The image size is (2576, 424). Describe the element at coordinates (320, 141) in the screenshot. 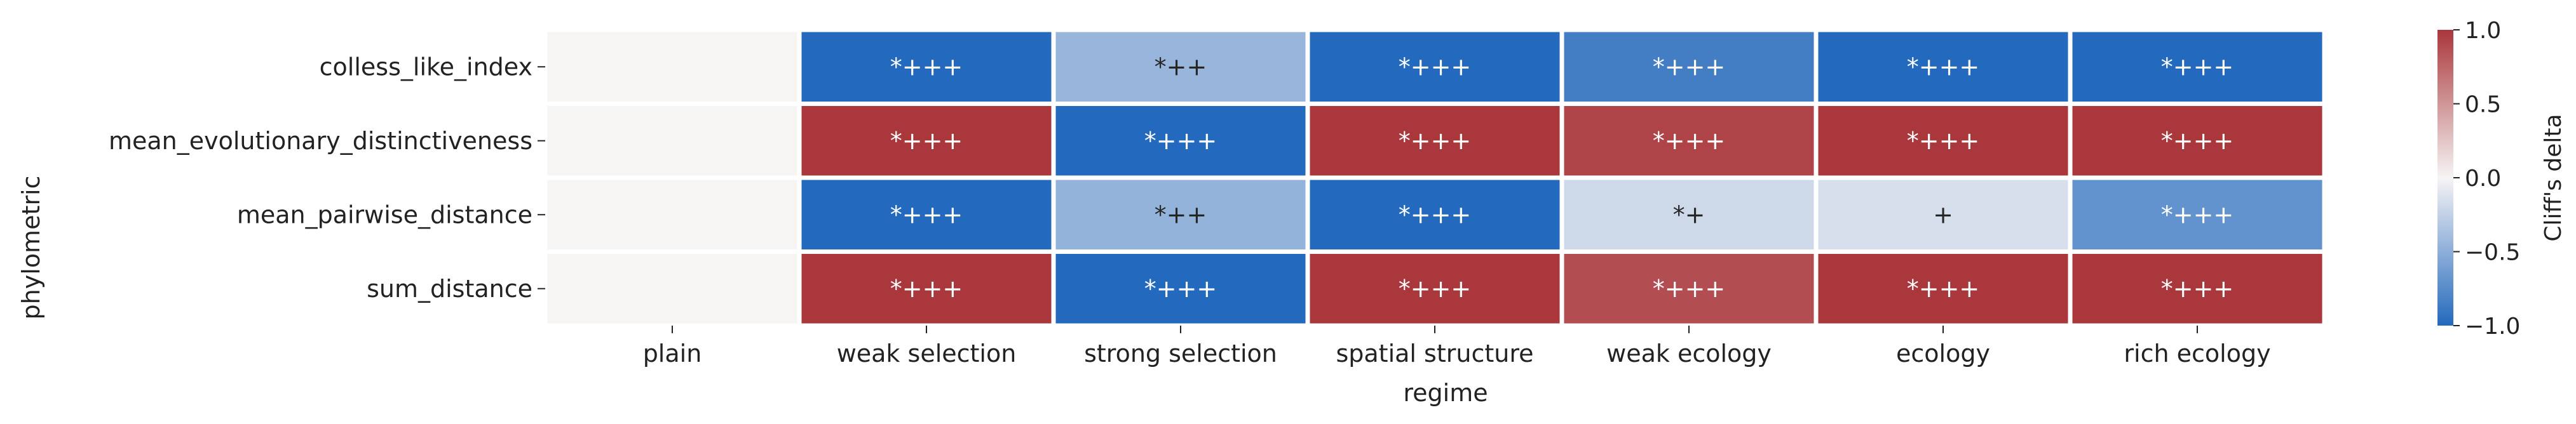

I see `y-tick-label: mean_evolutionary_distinctiveness` at that location.